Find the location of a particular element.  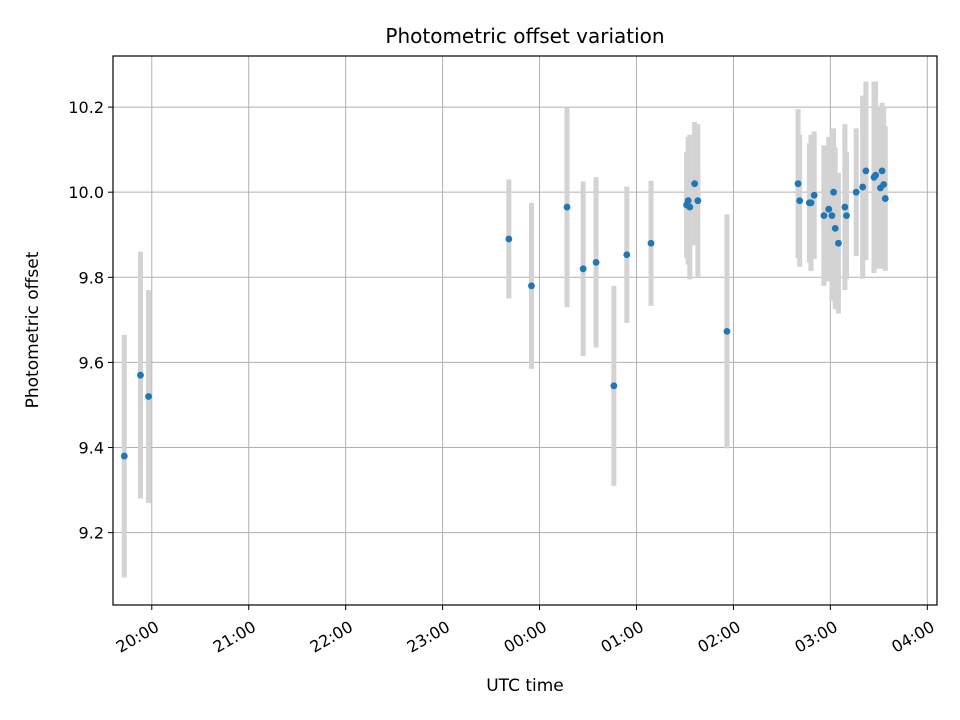

y-tick-label: 9.4 is located at coordinates (91, 448).